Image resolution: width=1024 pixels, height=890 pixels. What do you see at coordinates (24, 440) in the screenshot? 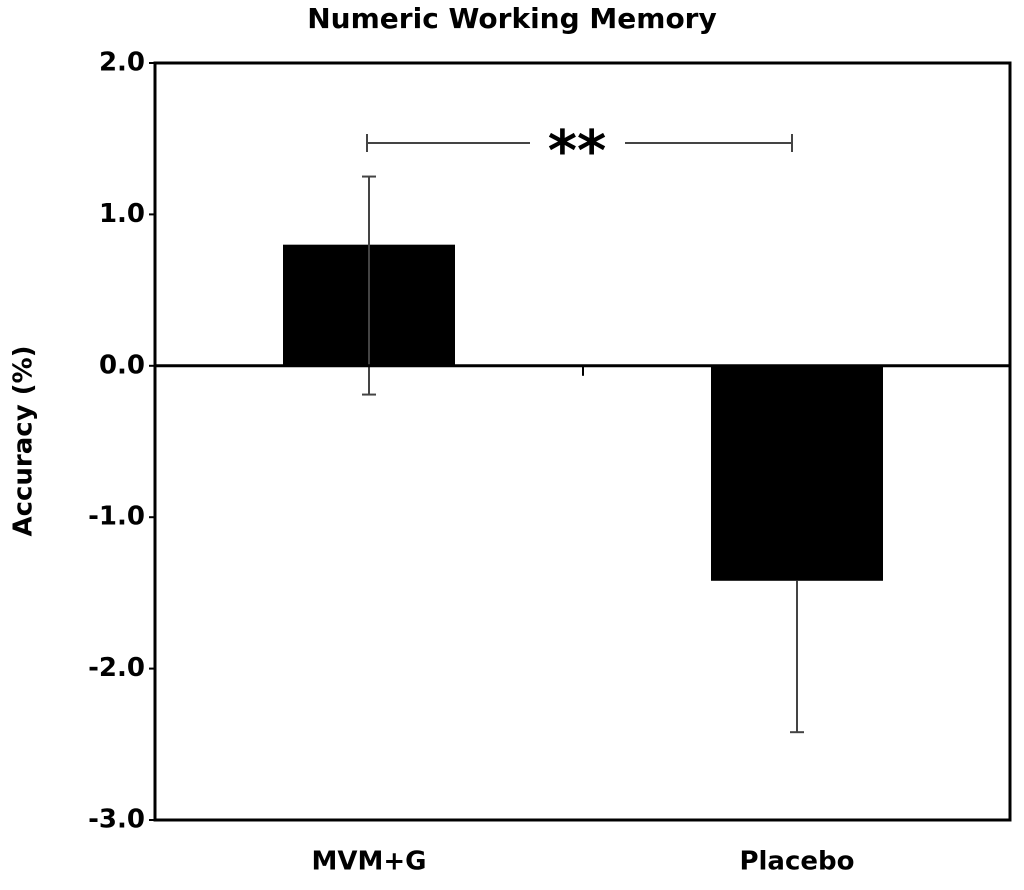
I see `y-axis-label: Accuracy (%)` at bounding box center [24, 440].